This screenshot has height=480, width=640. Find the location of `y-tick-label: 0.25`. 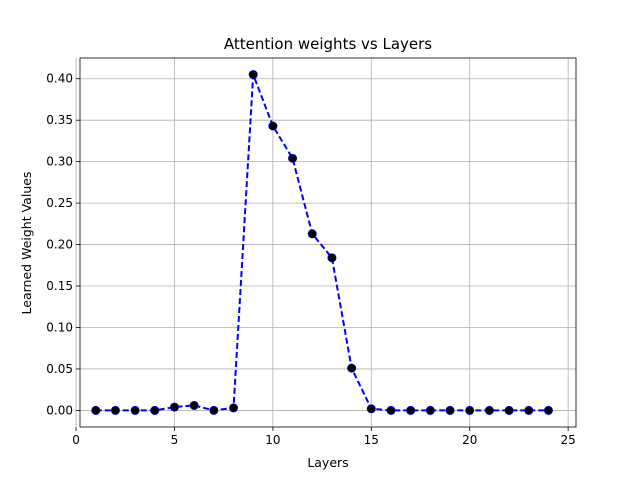

y-tick-label: 0.25 is located at coordinates (59, 203).